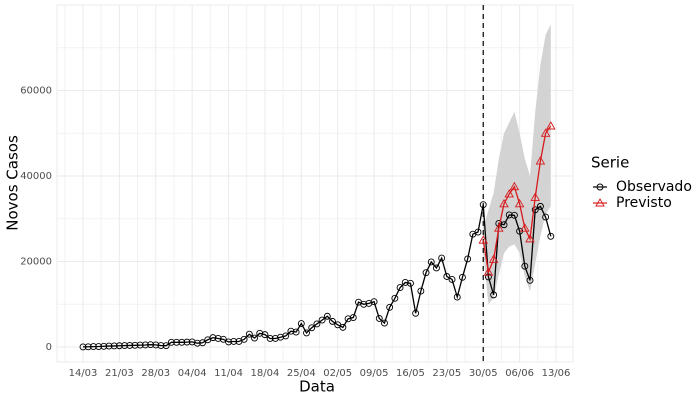 Image resolution: width=700 pixels, height=400 pixels. I want to click on x-tick-label: 21/03, so click(119, 373).